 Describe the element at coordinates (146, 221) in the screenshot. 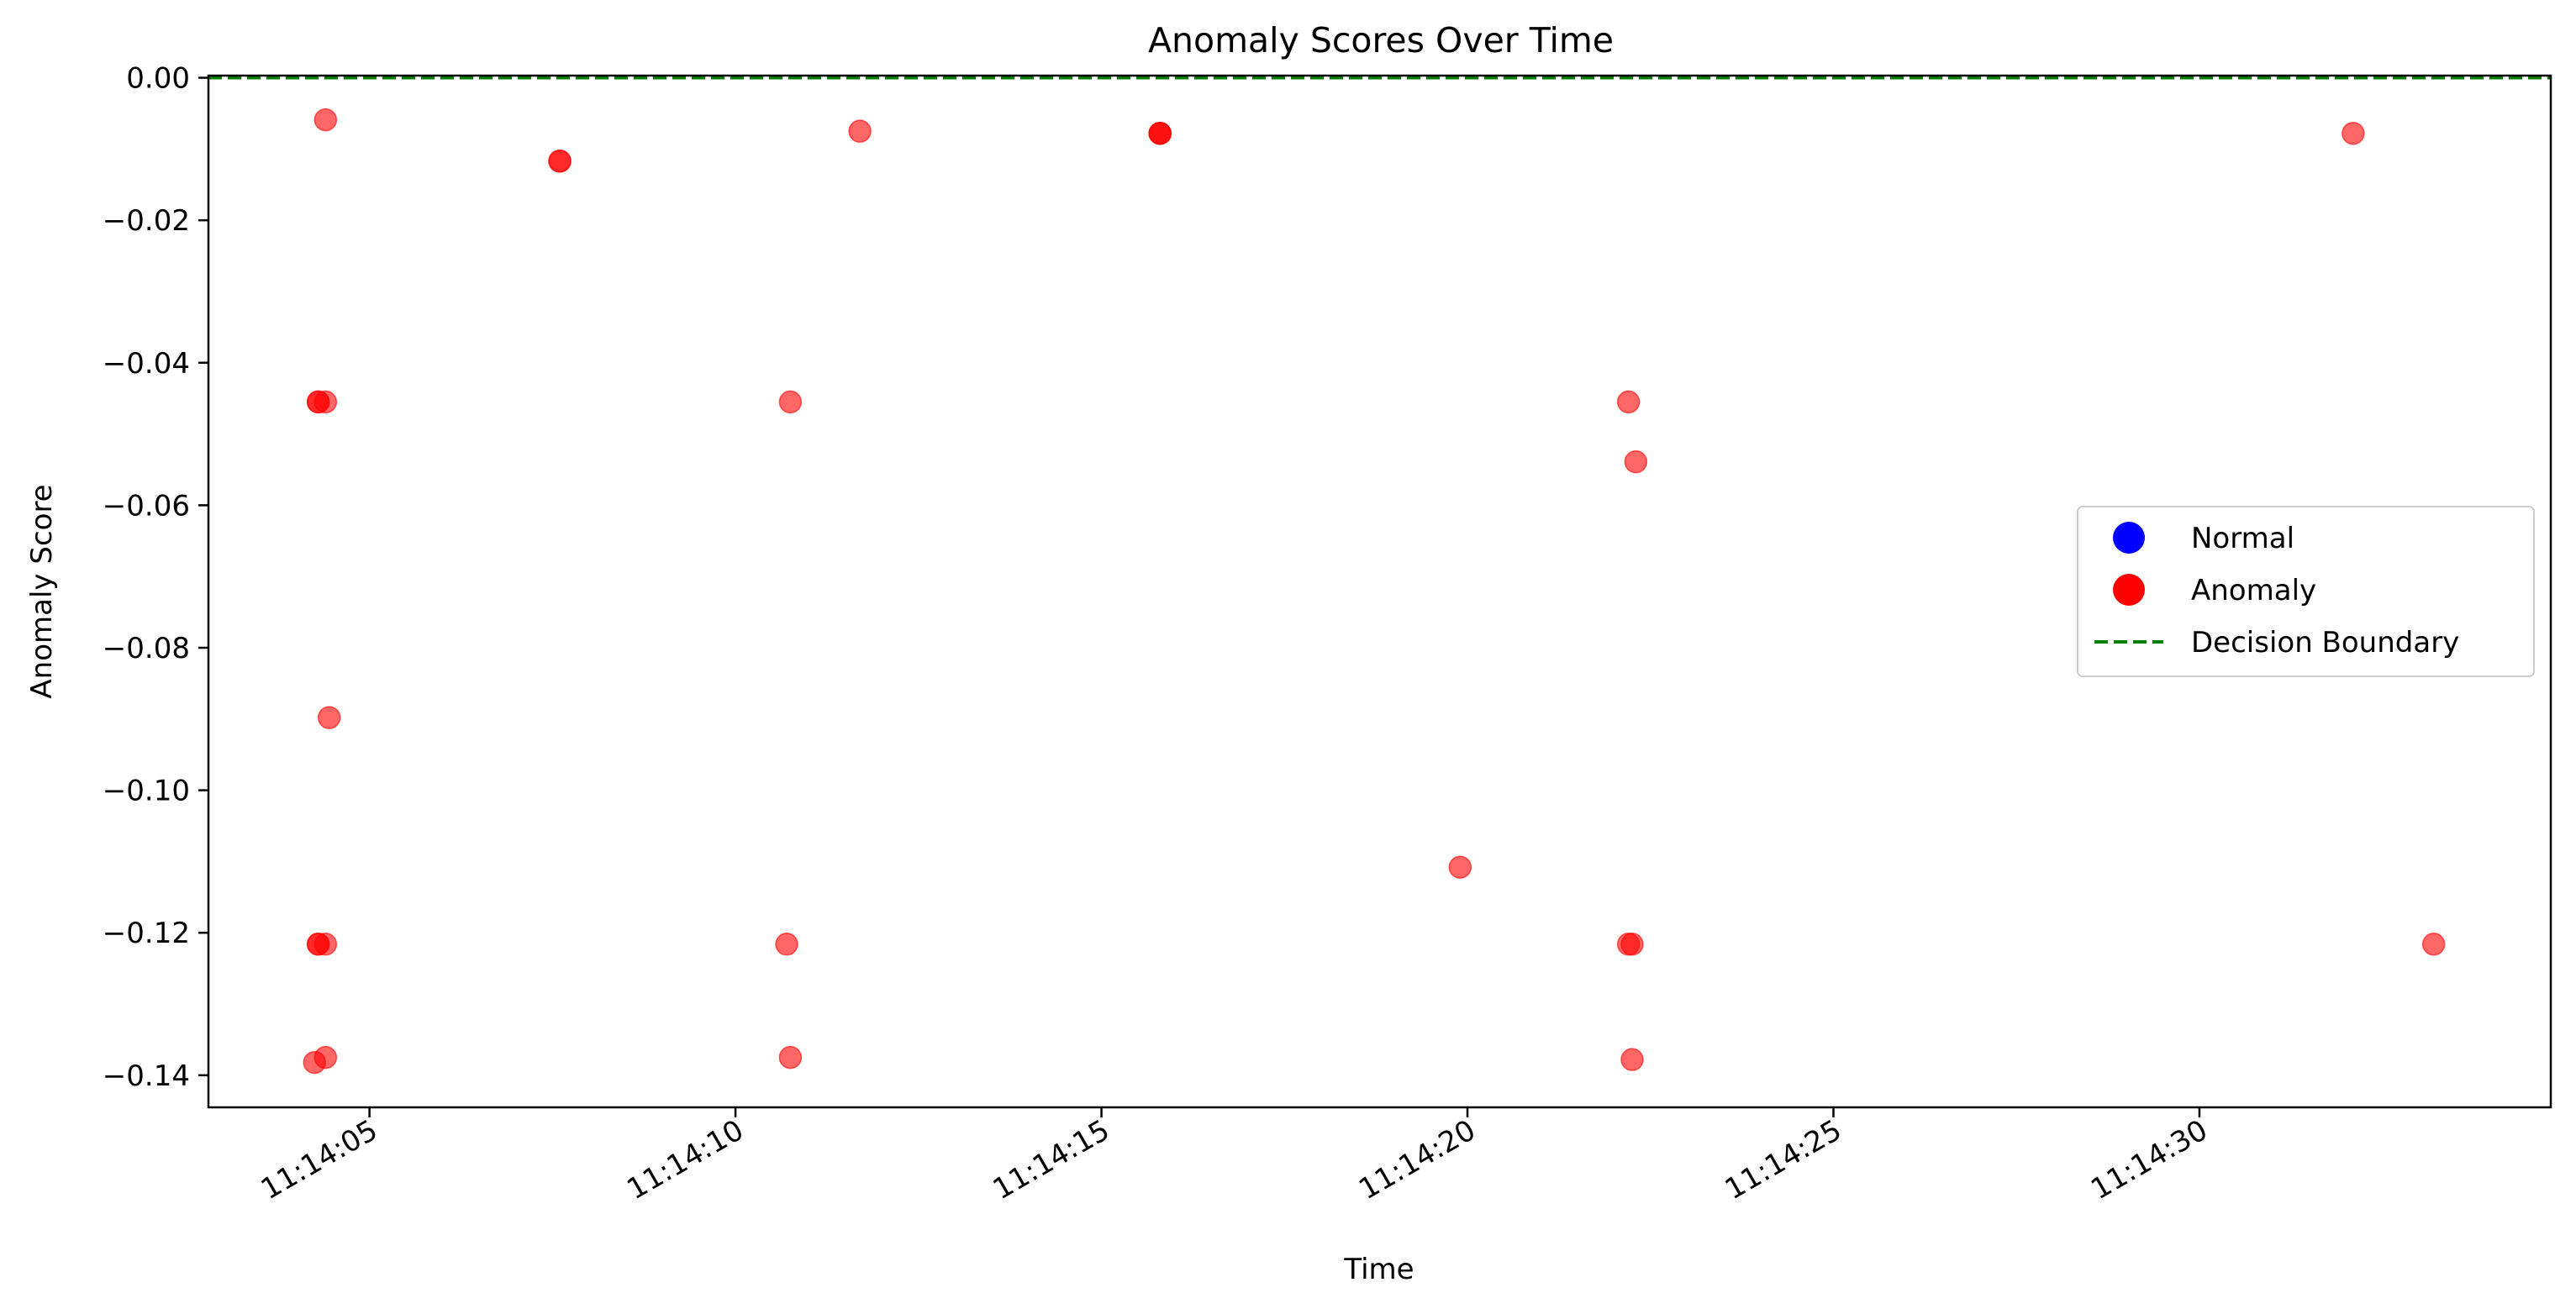

I see `y-tick-label: −0.02` at that location.